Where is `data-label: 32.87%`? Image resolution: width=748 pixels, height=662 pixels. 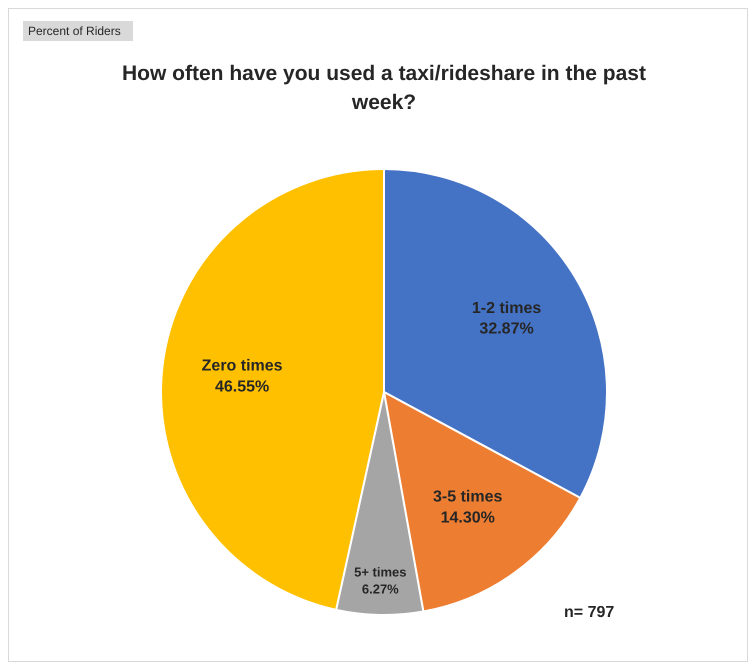 data-label: 32.87% is located at coordinates (506, 329).